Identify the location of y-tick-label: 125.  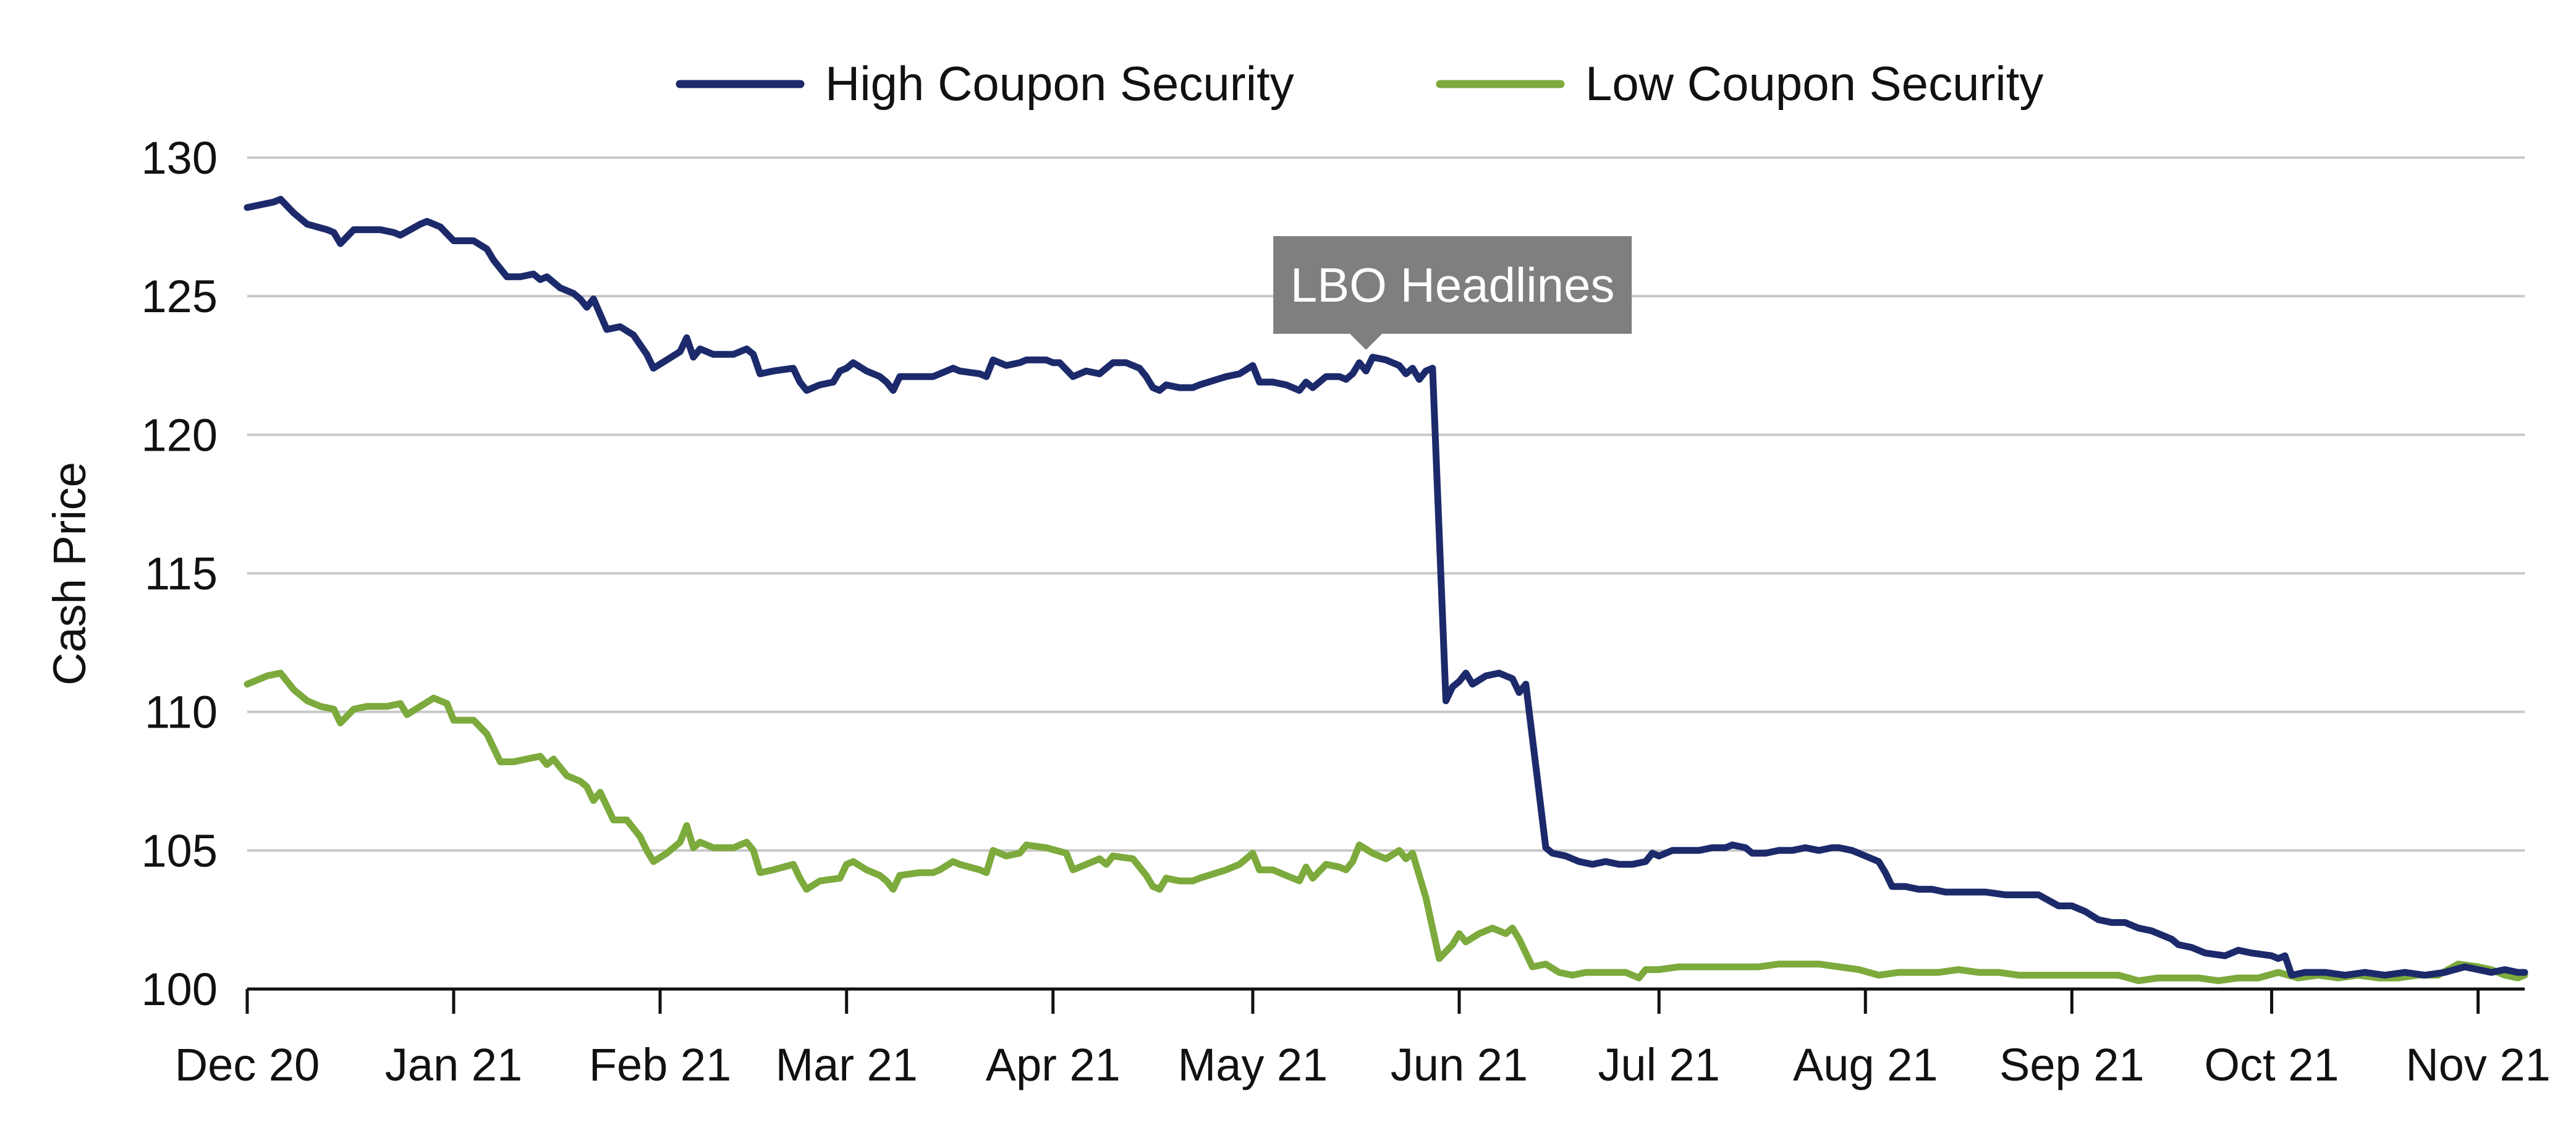
(180, 296).